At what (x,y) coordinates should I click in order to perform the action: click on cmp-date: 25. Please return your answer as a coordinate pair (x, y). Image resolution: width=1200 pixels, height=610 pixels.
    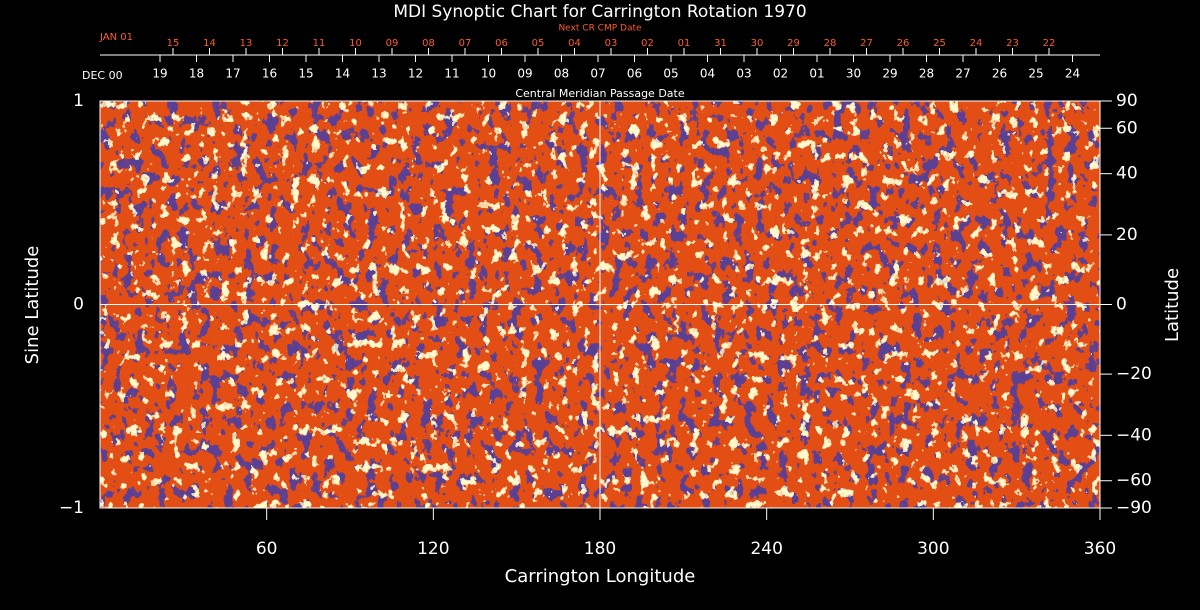
    Looking at the image, I should click on (1035, 74).